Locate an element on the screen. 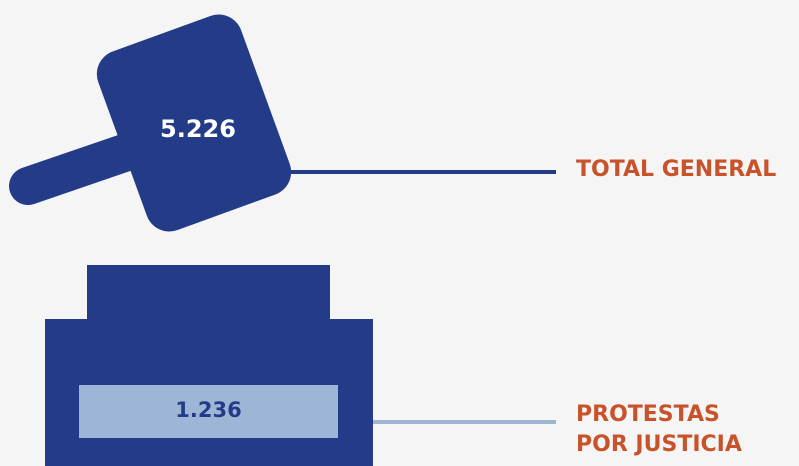 The width and height of the screenshot is (799, 466). protest-highlight-bar is located at coordinates (208, 411).